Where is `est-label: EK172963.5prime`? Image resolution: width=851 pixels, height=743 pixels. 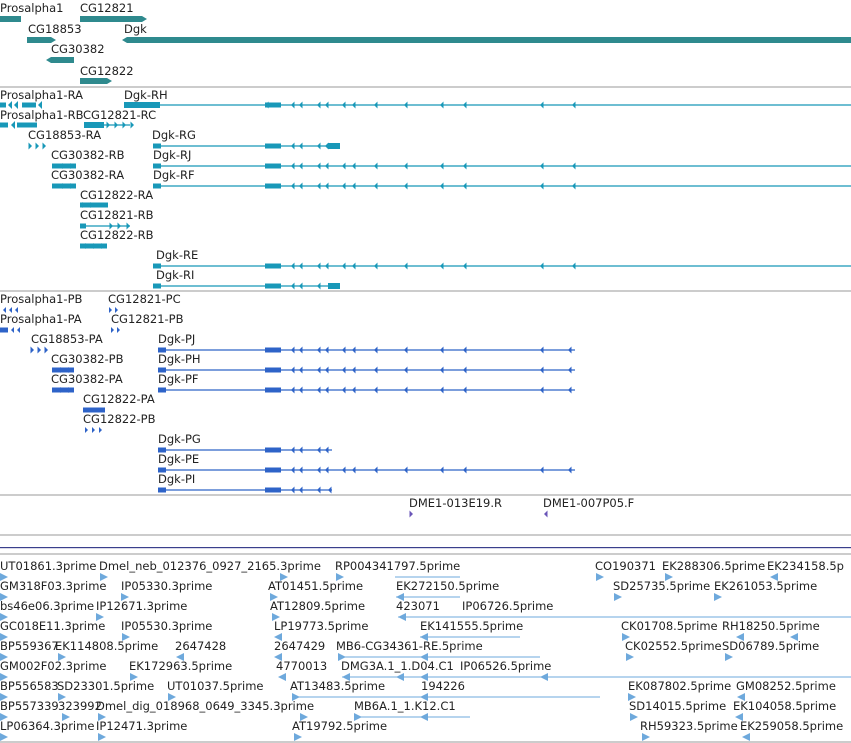
est-label: EK172963.5prime is located at coordinates (181, 666).